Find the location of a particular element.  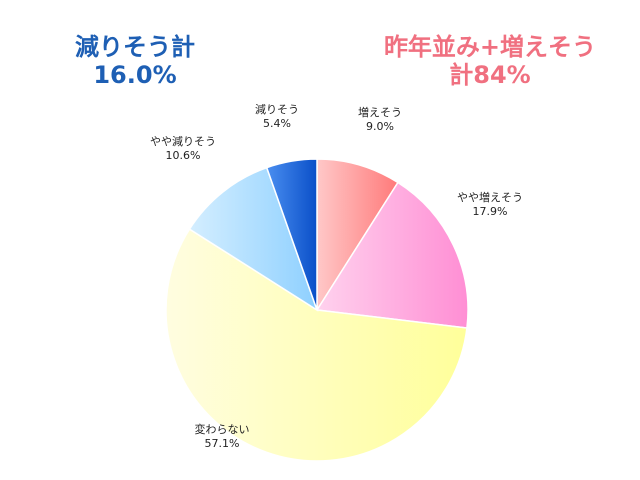

headline-decrease-value: 16.0% is located at coordinates (135, 74).